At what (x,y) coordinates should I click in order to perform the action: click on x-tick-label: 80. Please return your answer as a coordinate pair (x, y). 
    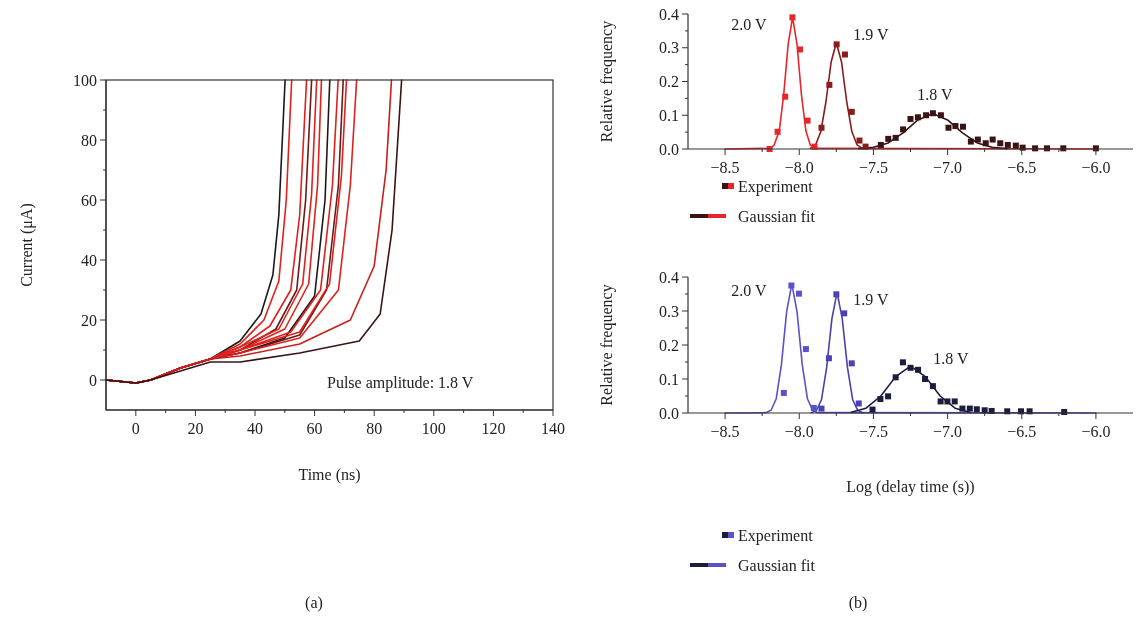
    Looking at the image, I should click on (374, 428).